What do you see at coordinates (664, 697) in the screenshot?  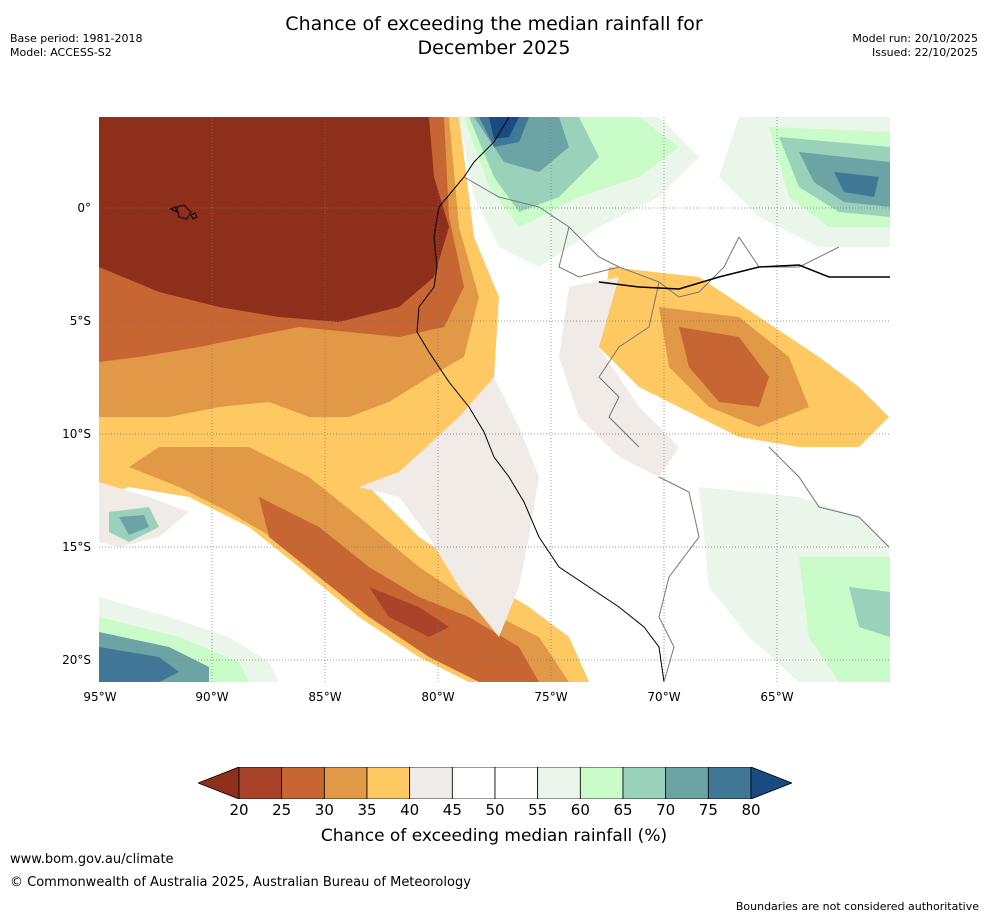 I see `lon-label-70w: 70°W` at bounding box center [664, 697].